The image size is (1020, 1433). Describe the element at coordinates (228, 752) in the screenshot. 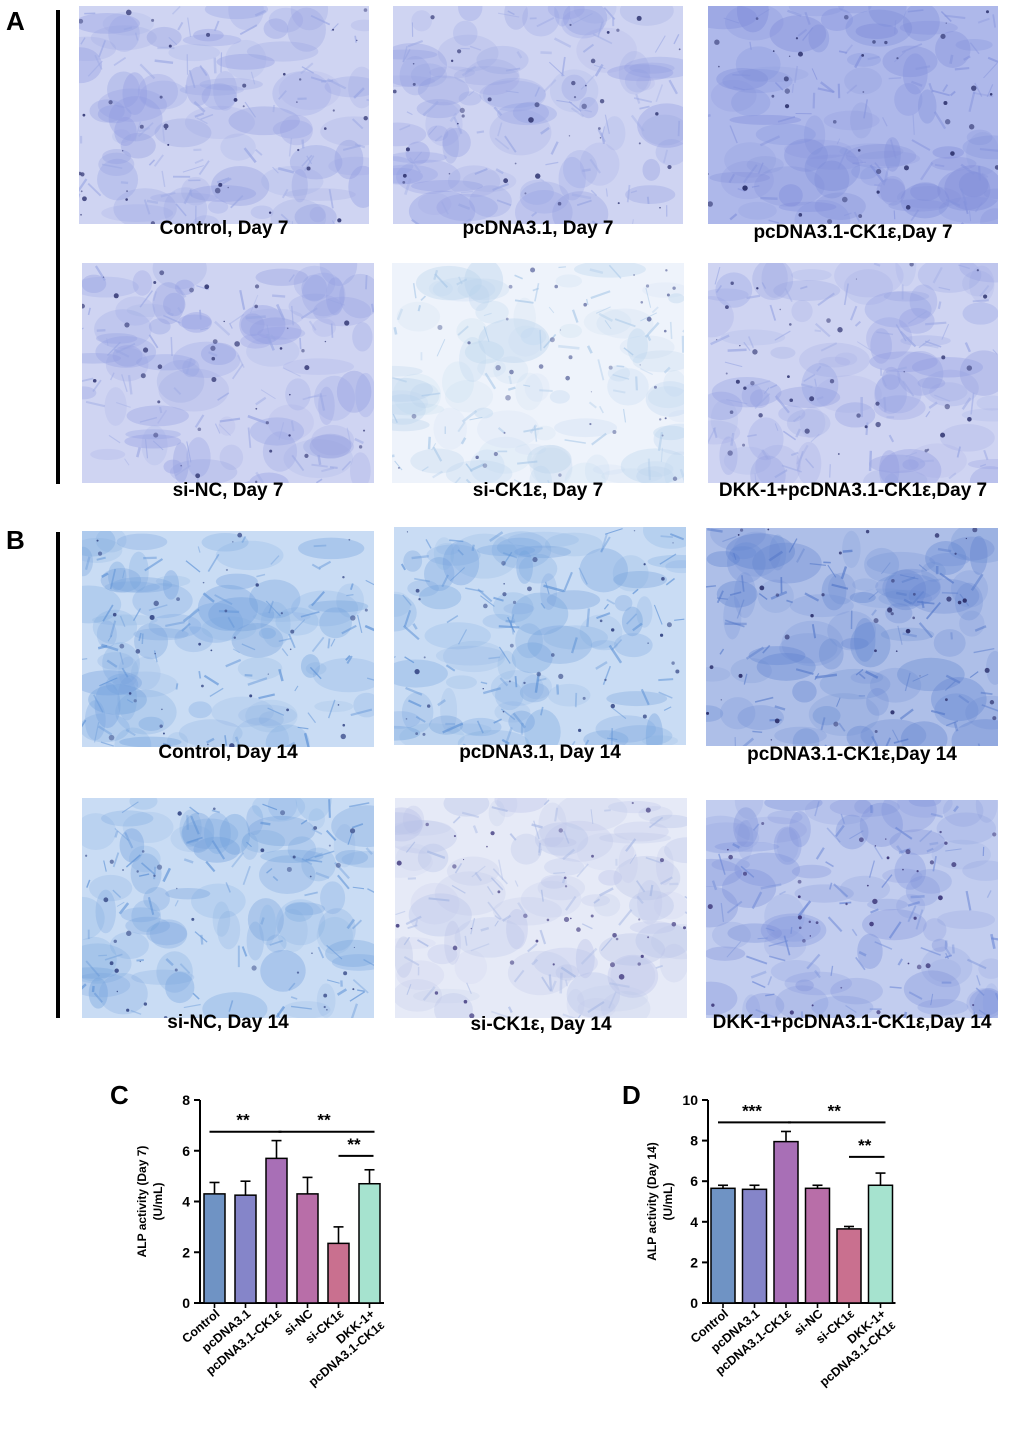

I see `caption-b-1: Control, Day 14` at that location.